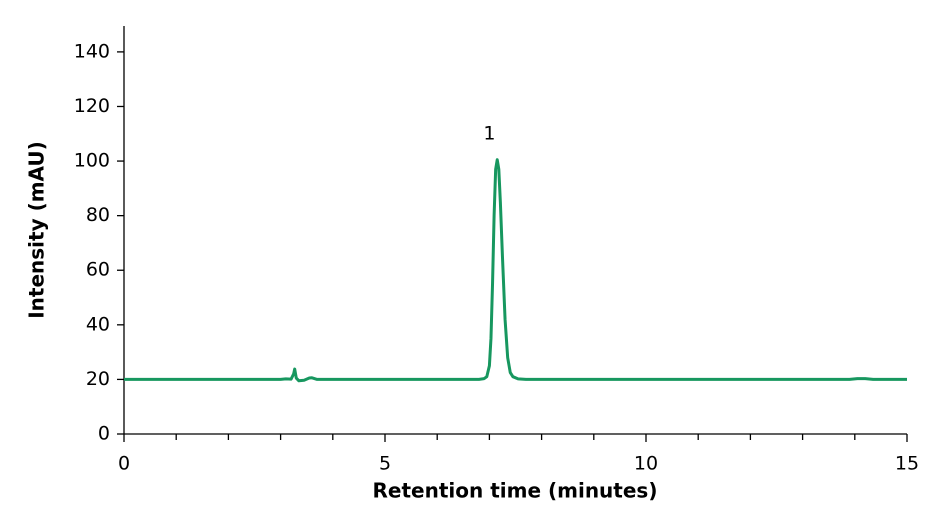 Image resolution: width=950 pixels, height=508 pixels. Describe the element at coordinates (37, 230) in the screenshot. I see `y-axis-title: Intensity (mAU)` at that location.